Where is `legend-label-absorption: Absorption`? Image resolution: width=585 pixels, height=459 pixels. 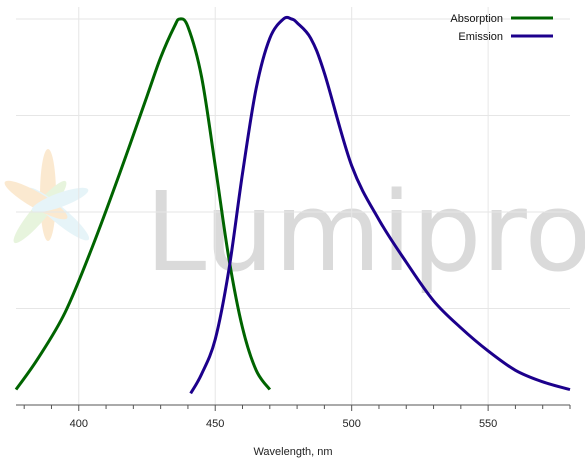
legend-label-absorption: Absorption is located at coordinates (476, 19).